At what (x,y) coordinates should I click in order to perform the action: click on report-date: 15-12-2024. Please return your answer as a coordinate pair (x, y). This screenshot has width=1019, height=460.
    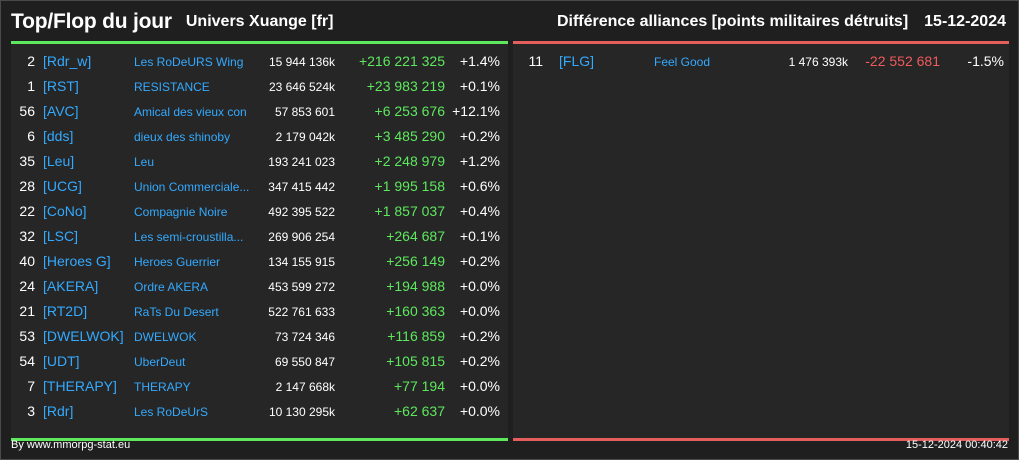
    Looking at the image, I should click on (965, 21).